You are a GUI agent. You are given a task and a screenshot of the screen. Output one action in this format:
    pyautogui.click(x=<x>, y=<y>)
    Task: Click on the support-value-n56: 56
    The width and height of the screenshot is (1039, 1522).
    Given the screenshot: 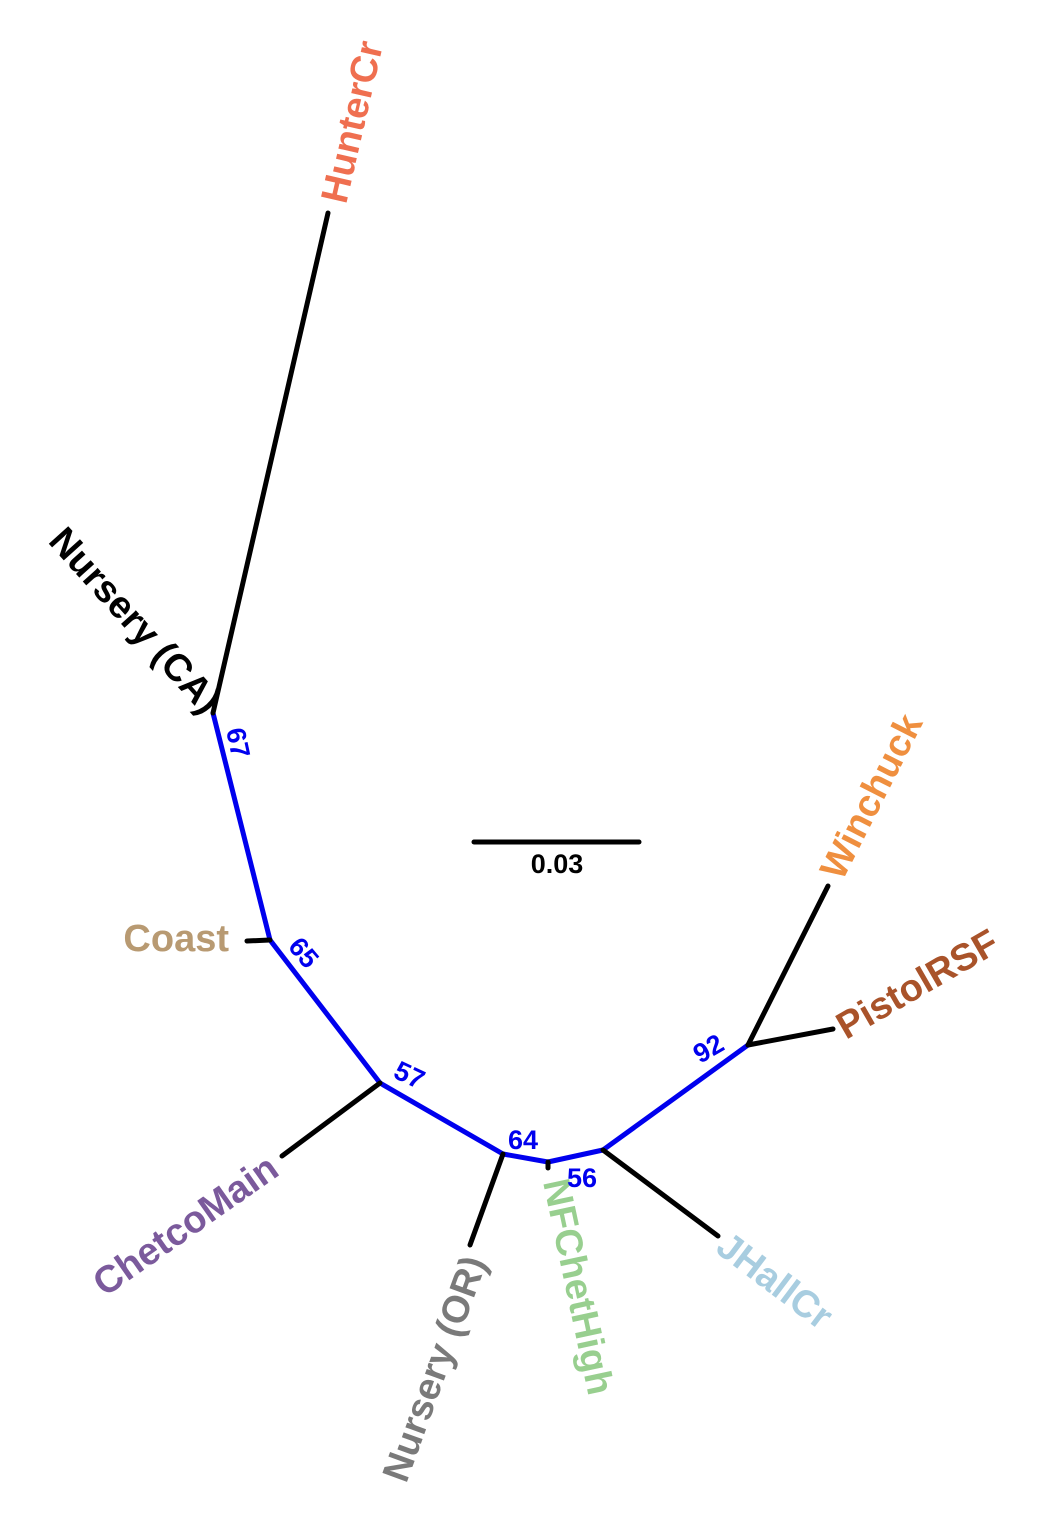 What is the action you would take?
    pyautogui.click(x=582, y=1178)
    